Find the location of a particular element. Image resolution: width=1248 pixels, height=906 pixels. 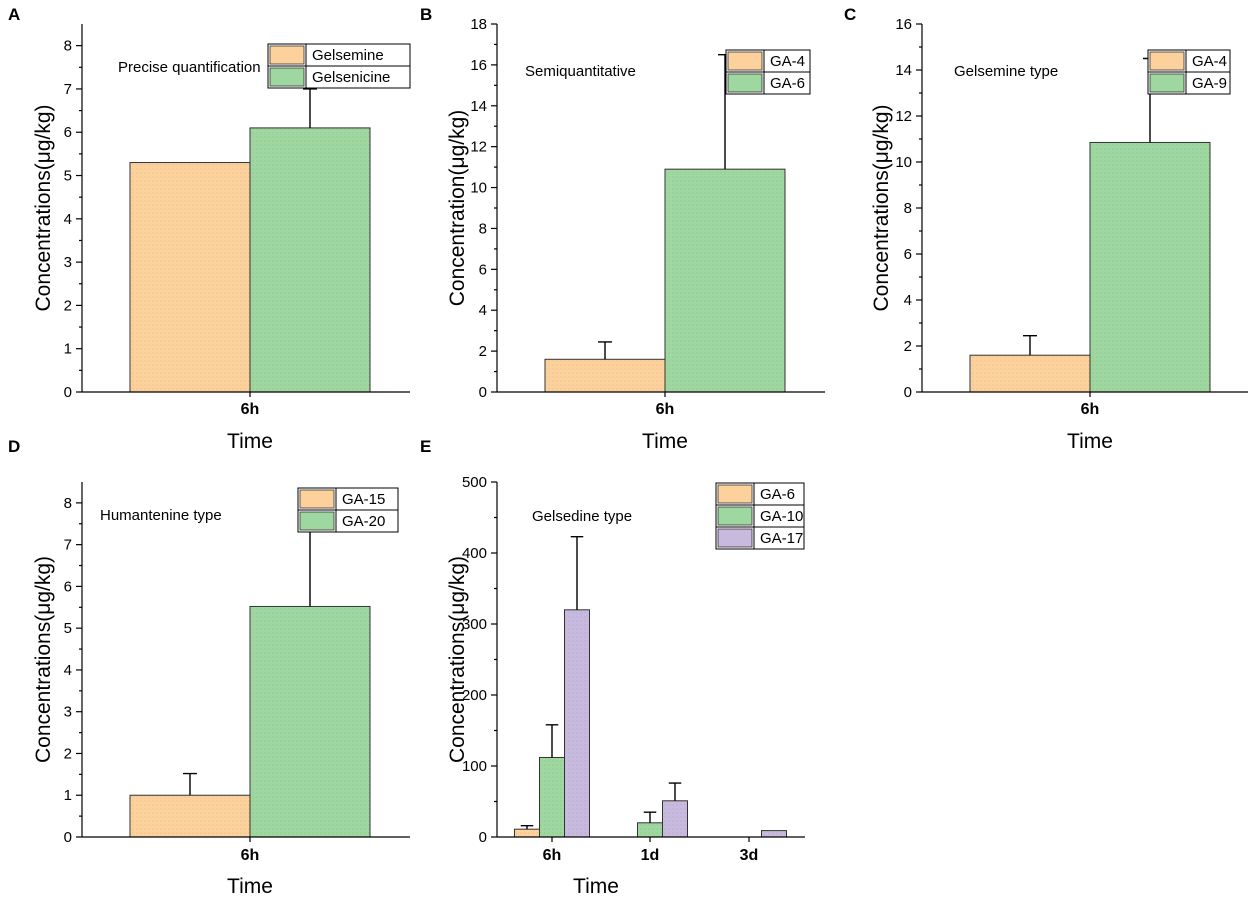

panel-letter: D is located at coordinates (14, 446).